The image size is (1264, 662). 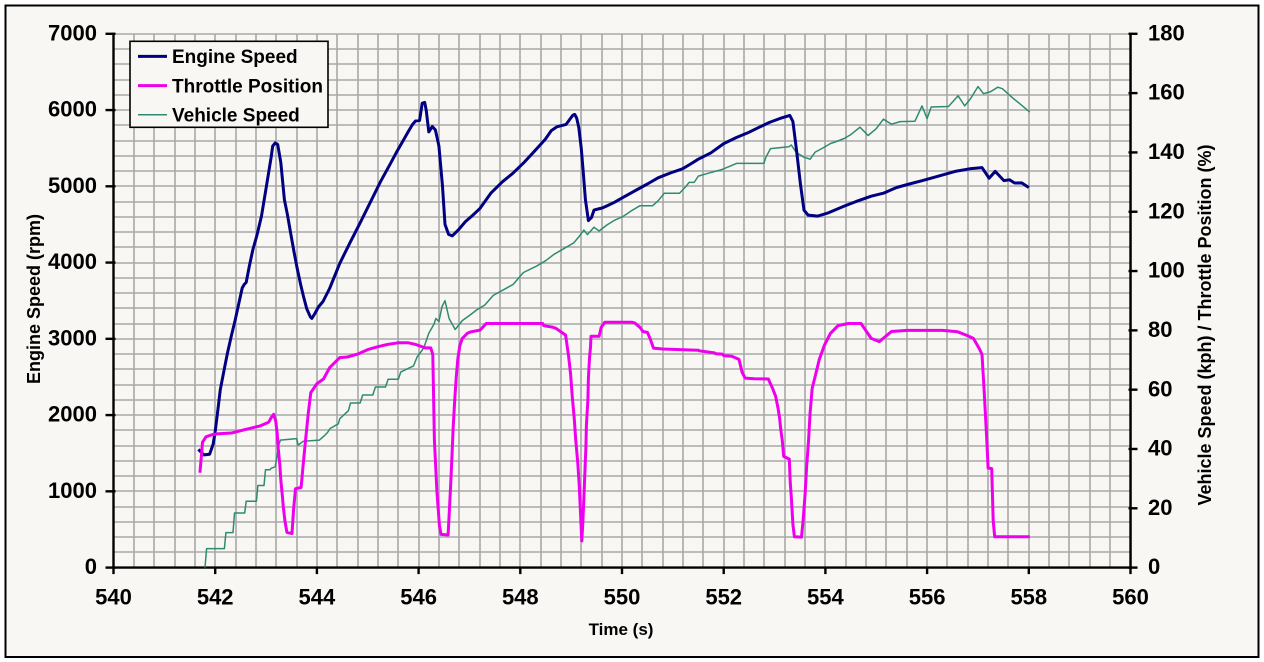 What do you see at coordinates (34, 299) in the screenshot?
I see `svg-text: Engine Speed (rpm)` at bounding box center [34, 299].